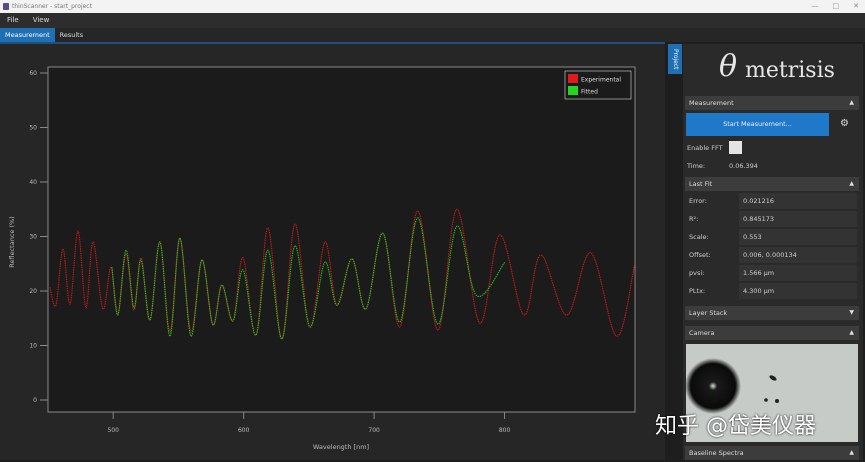 Image resolution: width=865 pixels, height=462 pixels. What do you see at coordinates (27, 35) in the screenshot?
I see `tab-measurement: Measurement` at bounding box center [27, 35].